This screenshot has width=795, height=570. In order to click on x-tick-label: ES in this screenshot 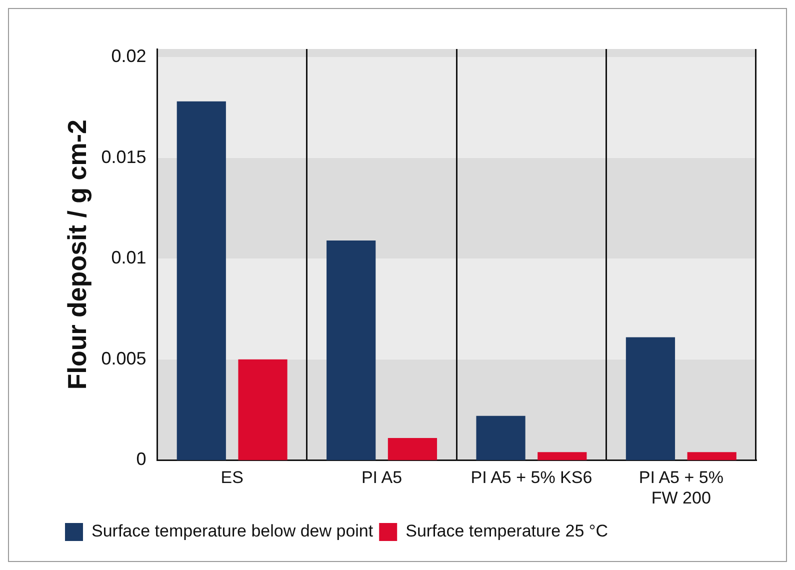, I will do `click(232, 478)`.